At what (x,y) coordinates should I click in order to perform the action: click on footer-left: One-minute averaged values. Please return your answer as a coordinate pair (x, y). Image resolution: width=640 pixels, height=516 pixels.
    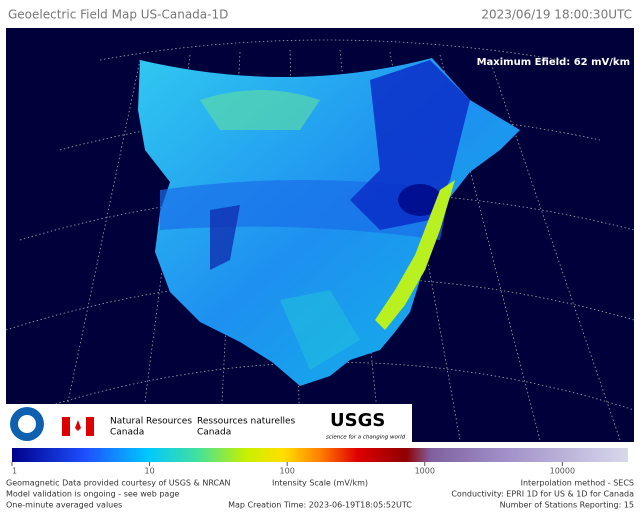
    Looking at the image, I should click on (64, 505).